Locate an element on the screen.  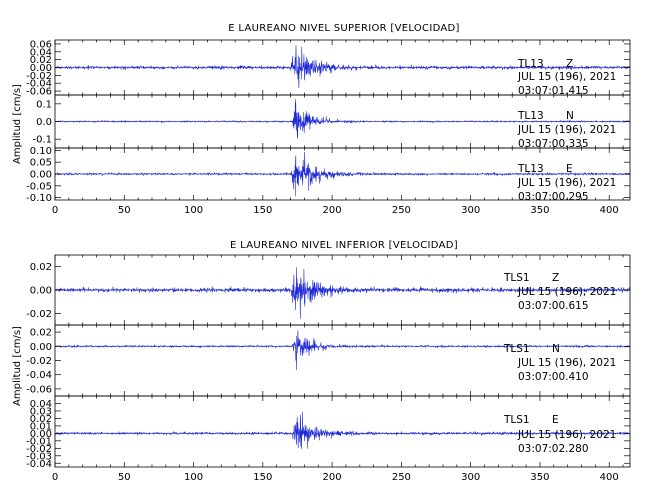
y-tick-label: -0.03 is located at coordinates (39, 456).